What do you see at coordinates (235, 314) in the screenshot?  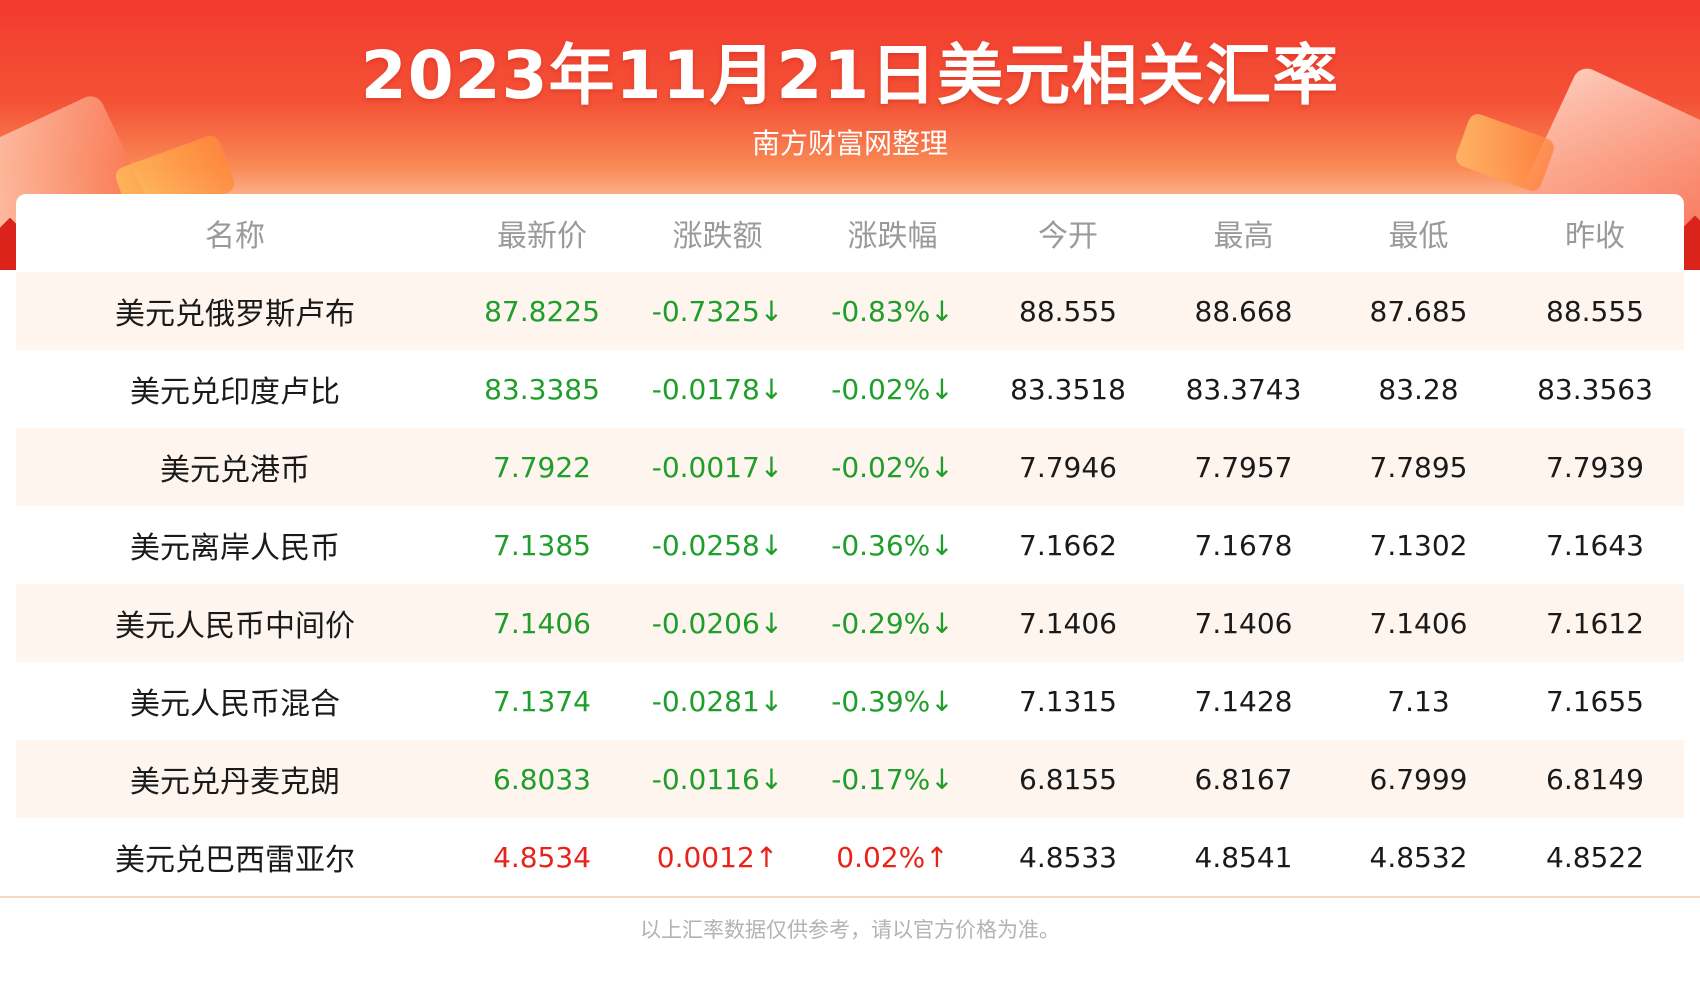 I see `currency-pair-name: 美元兑俄罗斯卢布` at bounding box center [235, 314].